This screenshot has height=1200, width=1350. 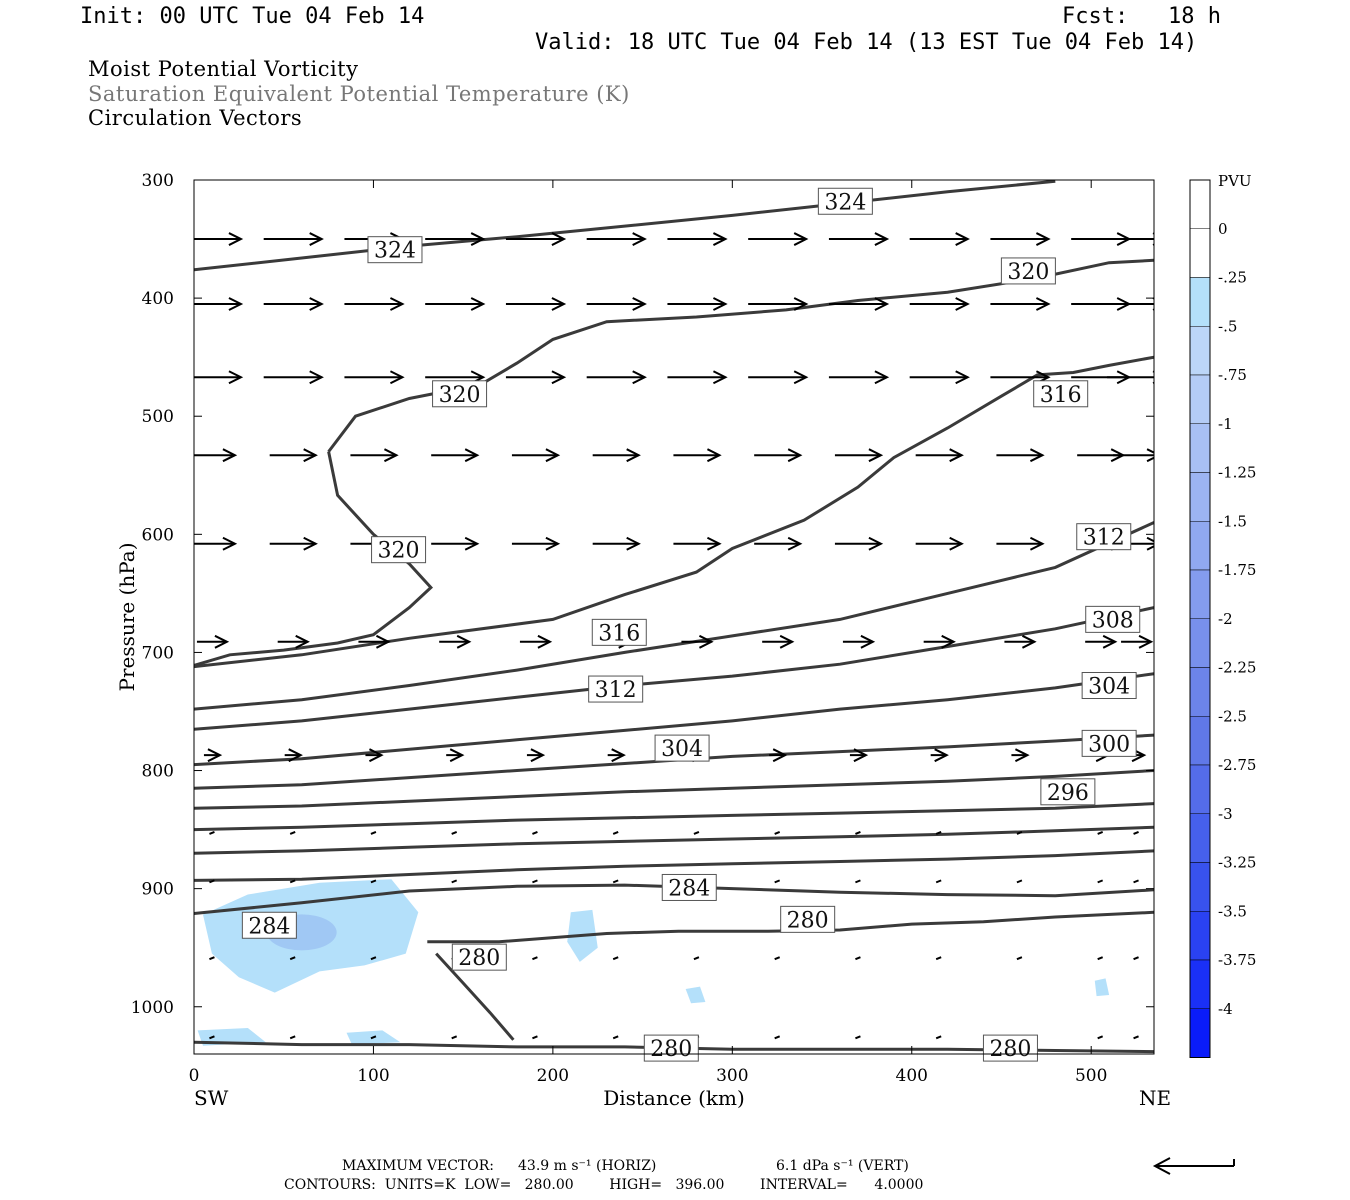 What do you see at coordinates (689, 888) in the screenshot?
I see `contour-label: 284` at bounding box center [689, 888].